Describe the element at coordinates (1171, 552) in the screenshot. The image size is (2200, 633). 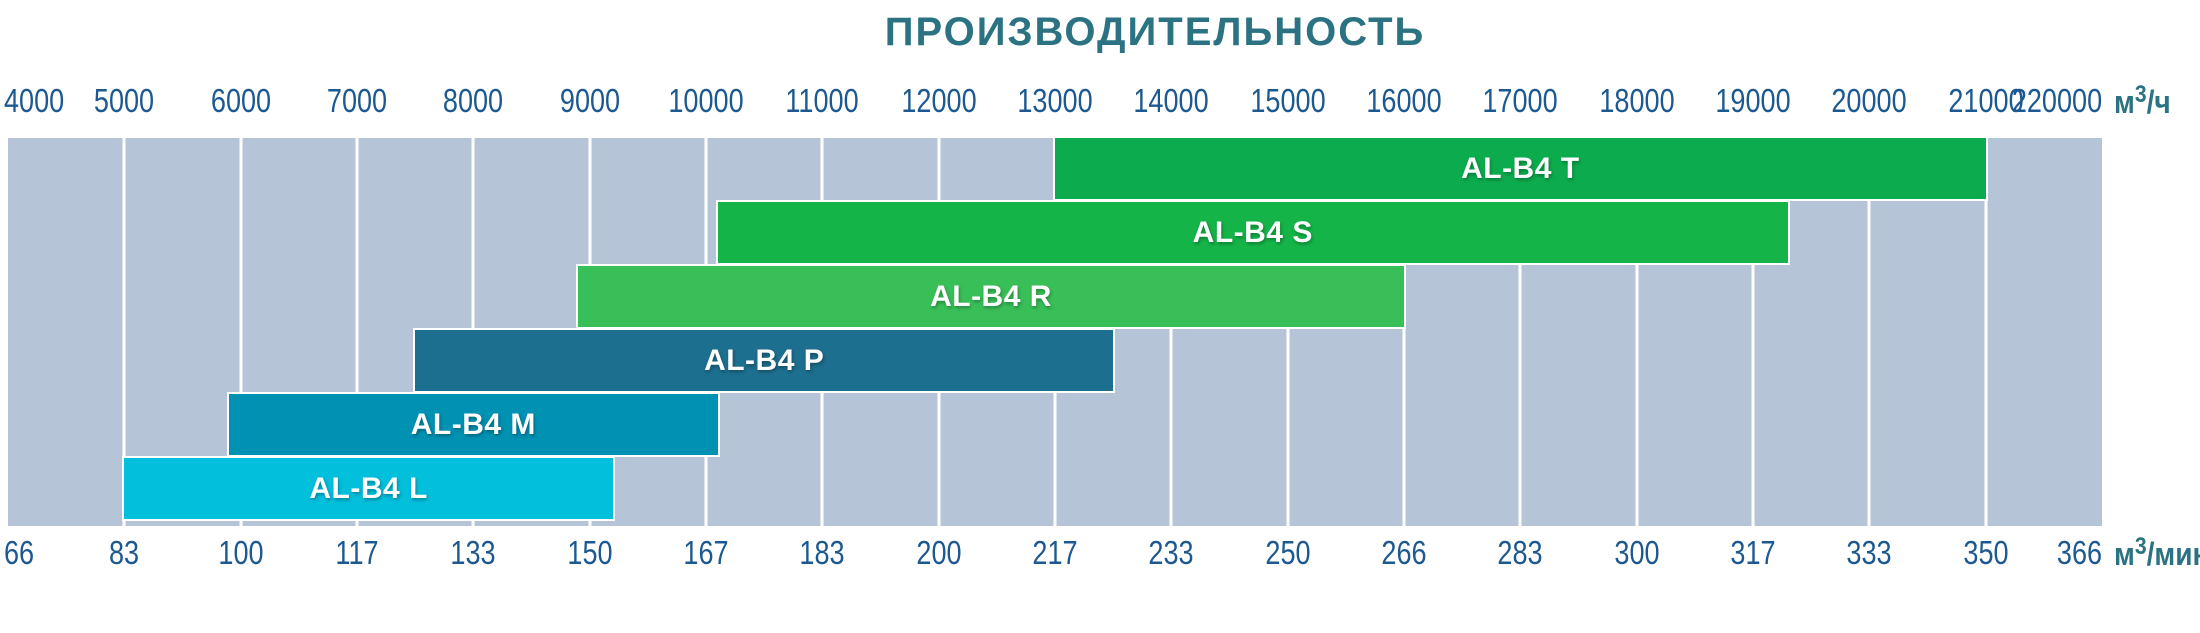
I see `bottom-axis-tick: 233` at that location.